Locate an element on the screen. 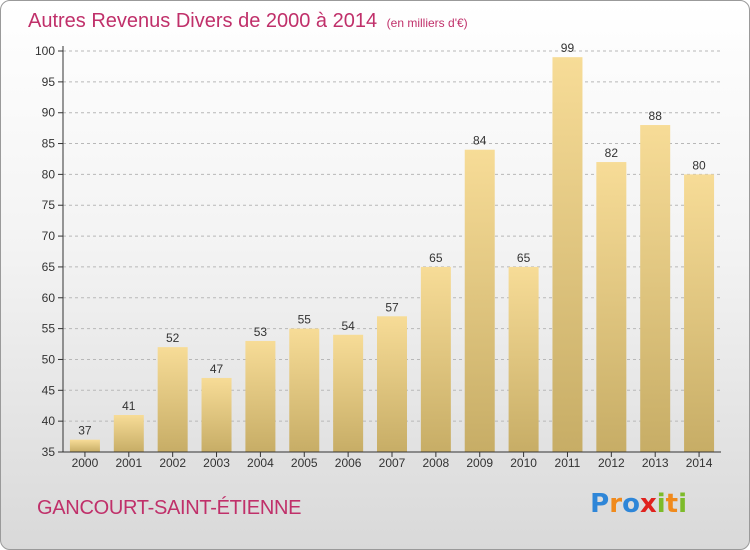  y-tick-label: 40 is located at coordinates (49, 421).